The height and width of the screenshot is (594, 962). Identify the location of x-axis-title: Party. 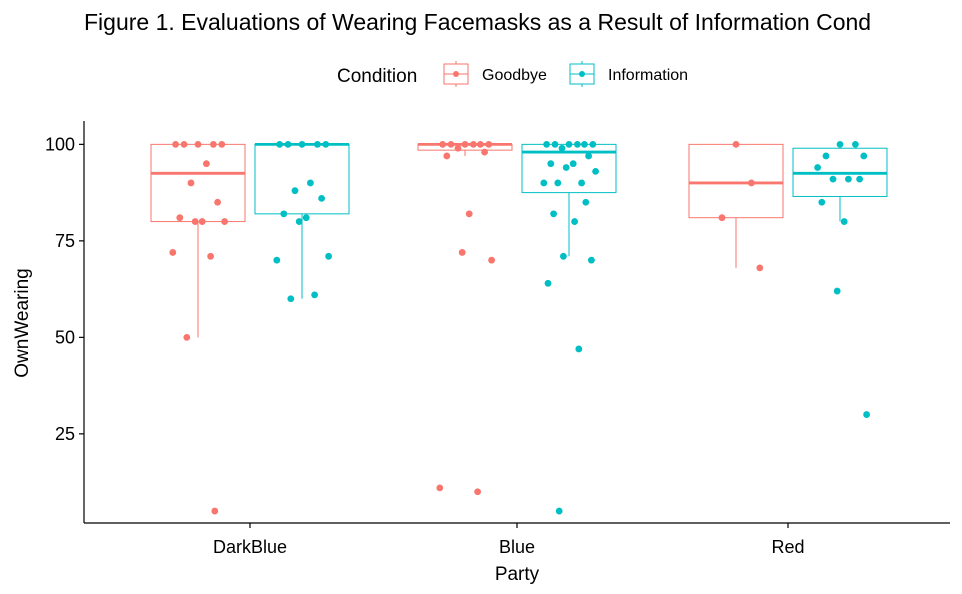
(517, 574).